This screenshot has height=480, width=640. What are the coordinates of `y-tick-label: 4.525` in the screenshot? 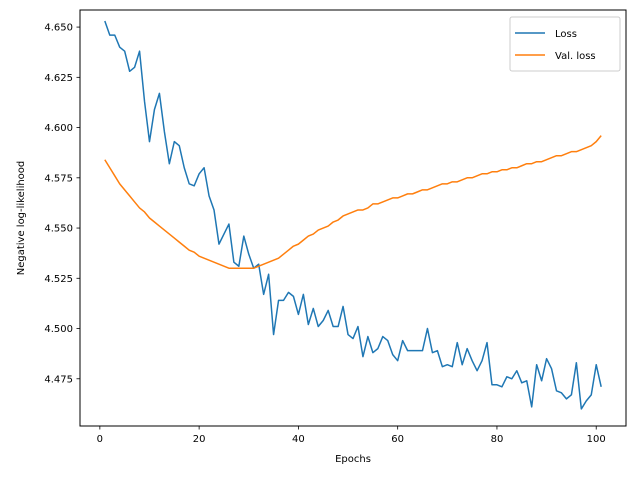 It's located at (58, 279).